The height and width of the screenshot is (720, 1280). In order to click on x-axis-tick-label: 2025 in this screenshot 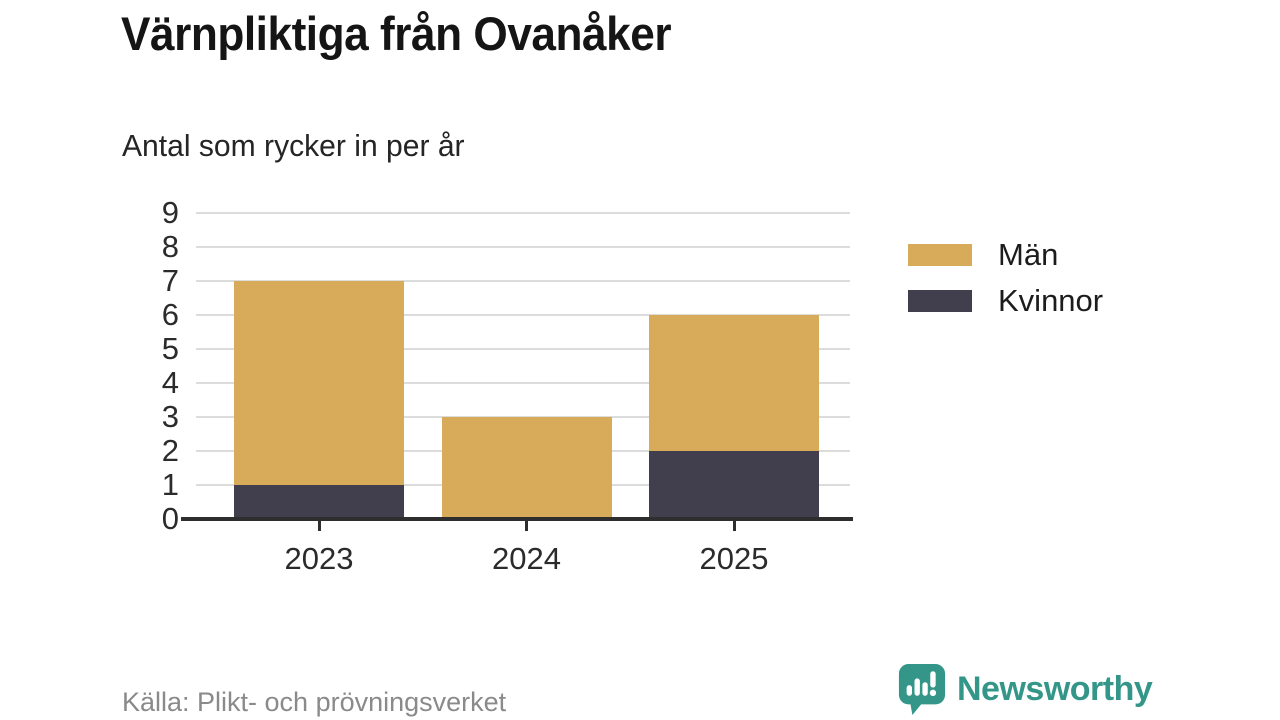, I will do `click(734, 558)`.